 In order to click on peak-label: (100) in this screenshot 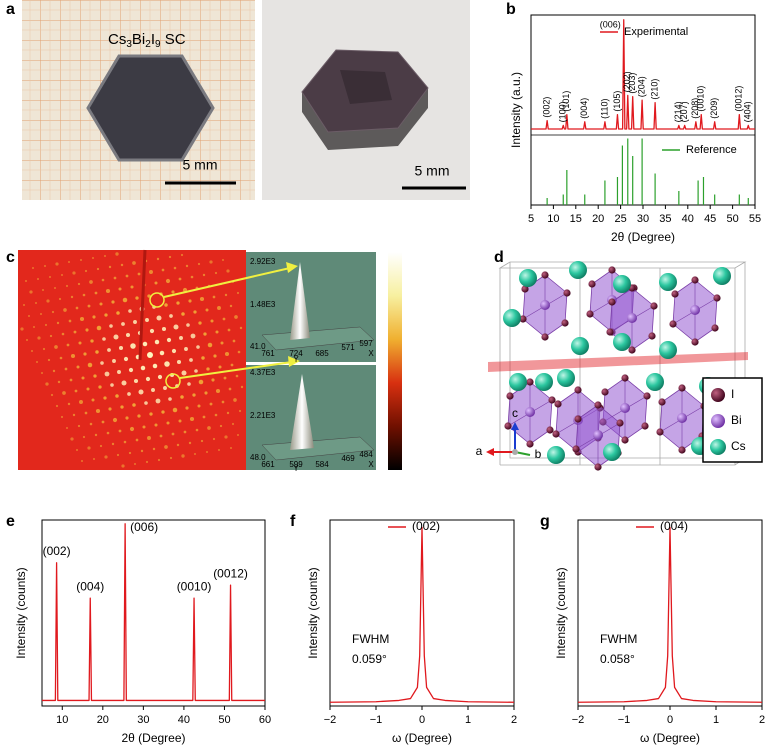, I will do `click(563, 111)`.